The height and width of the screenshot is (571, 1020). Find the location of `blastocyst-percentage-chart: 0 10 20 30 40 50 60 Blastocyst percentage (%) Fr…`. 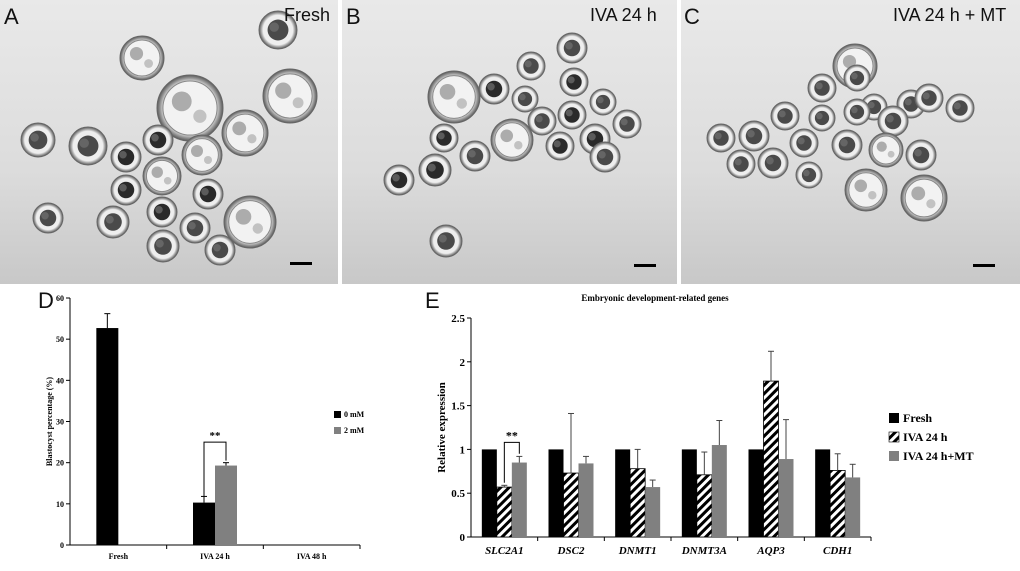

blastocyst-percentage-chart: 0 10 20 30 40 50 60 Blastocyst percentage (%) Fr… is located at coordinates (205, 427).